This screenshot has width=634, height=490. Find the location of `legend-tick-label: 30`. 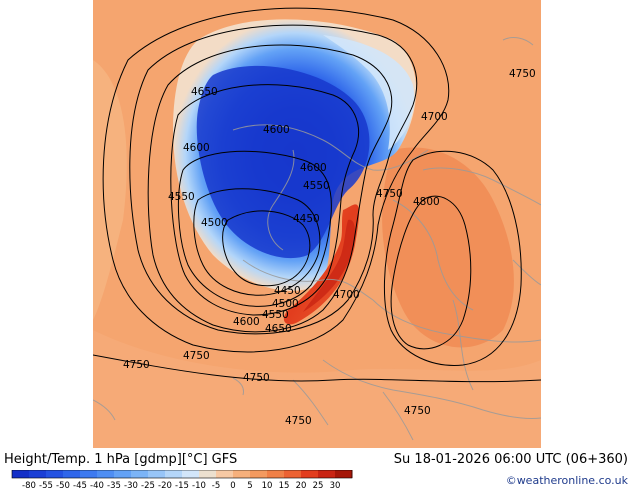

legend-tick-label: 30 is located at coordinates (335, 485).